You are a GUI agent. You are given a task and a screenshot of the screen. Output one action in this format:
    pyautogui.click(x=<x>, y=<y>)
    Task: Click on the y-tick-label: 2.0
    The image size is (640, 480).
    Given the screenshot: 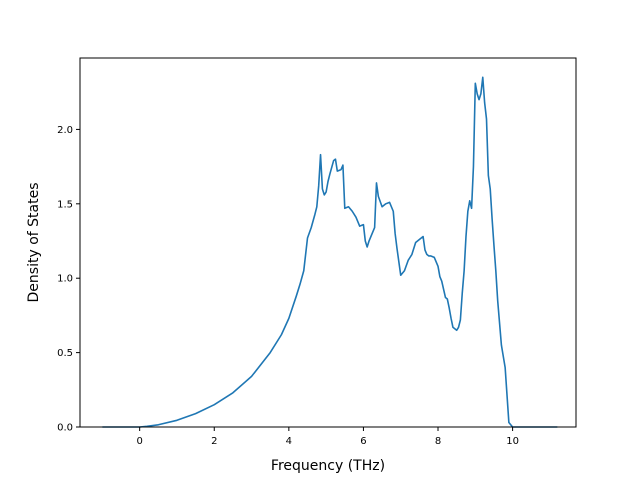 What is the action you would take?
    pyautogui.click(x=65, y=130)
    